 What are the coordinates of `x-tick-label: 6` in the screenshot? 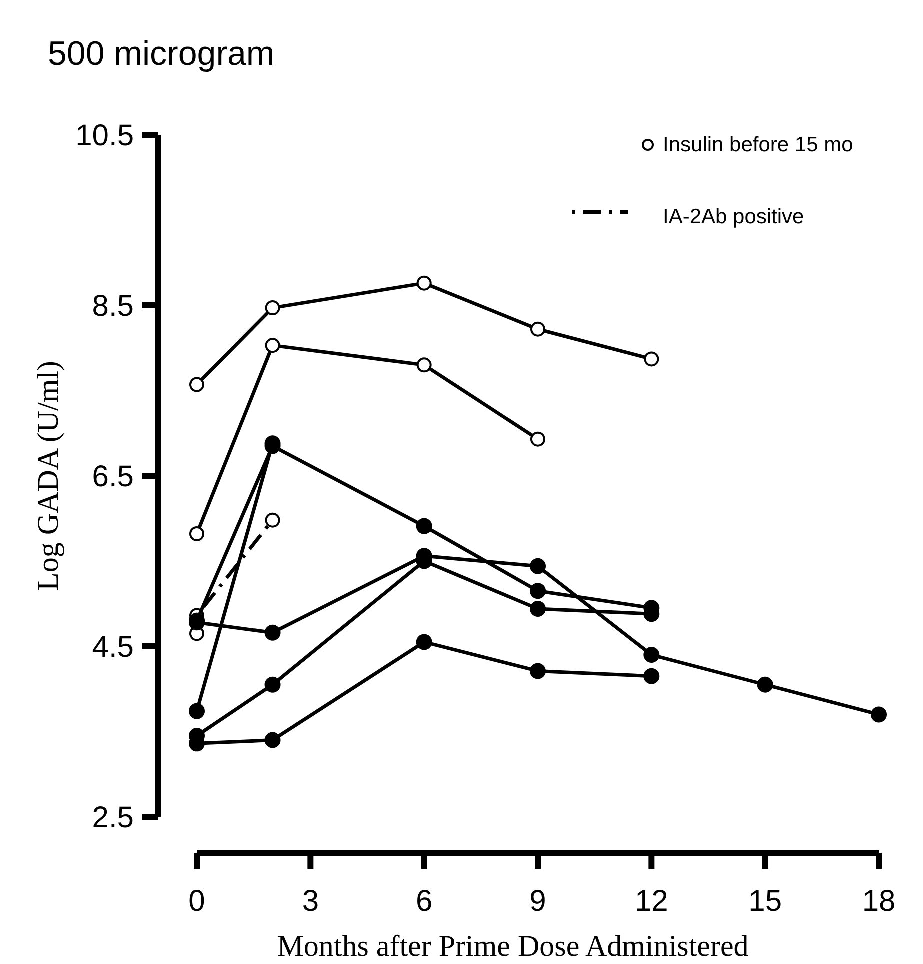 It's located at (424, 901).